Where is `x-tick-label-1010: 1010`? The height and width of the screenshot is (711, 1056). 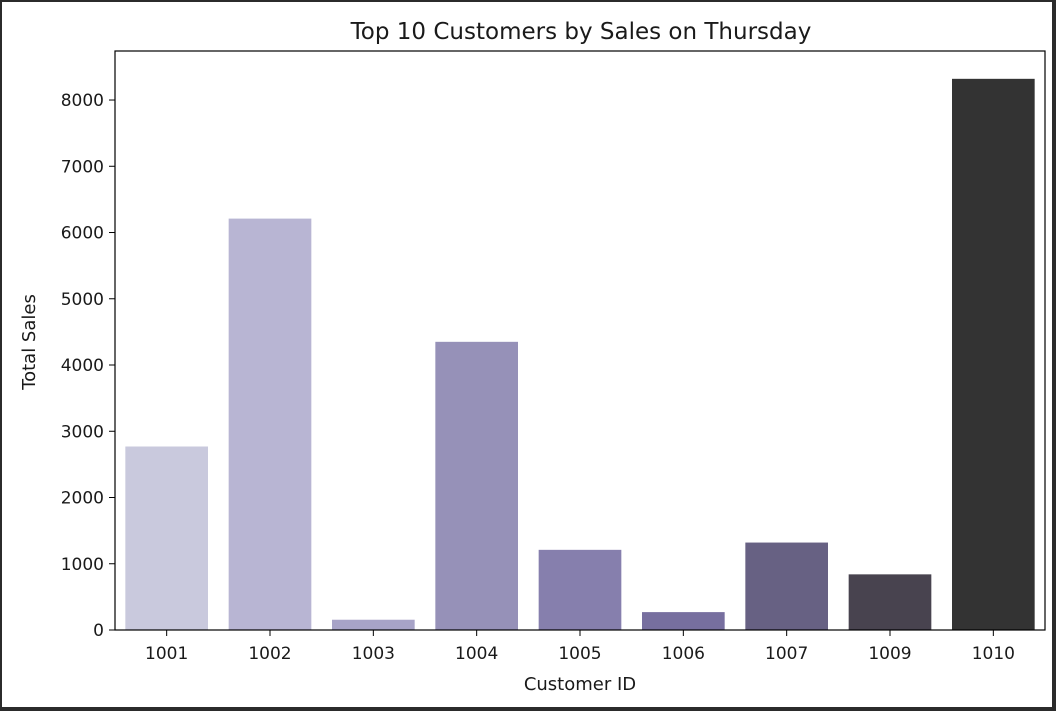
x-tick-label-1010: 1010 is located at coordinates (993, 654).